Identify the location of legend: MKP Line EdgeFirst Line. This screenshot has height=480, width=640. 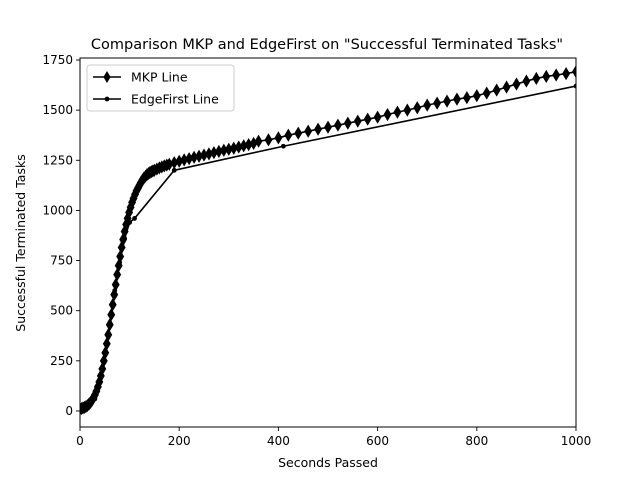
(160, 88).